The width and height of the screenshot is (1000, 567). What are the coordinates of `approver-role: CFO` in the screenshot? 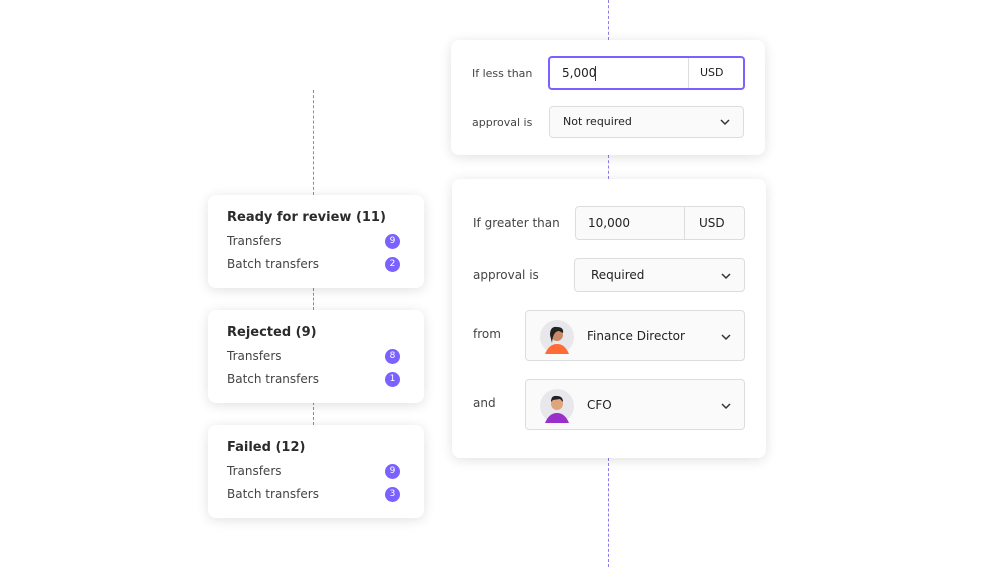 It's located at (599, 405).